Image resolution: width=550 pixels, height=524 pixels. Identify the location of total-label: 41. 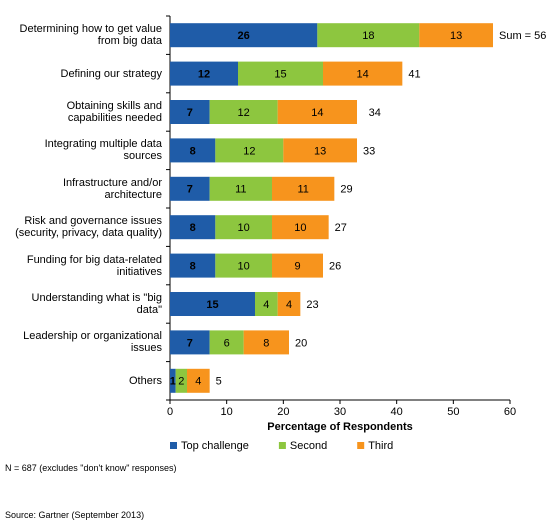
(414, 75).